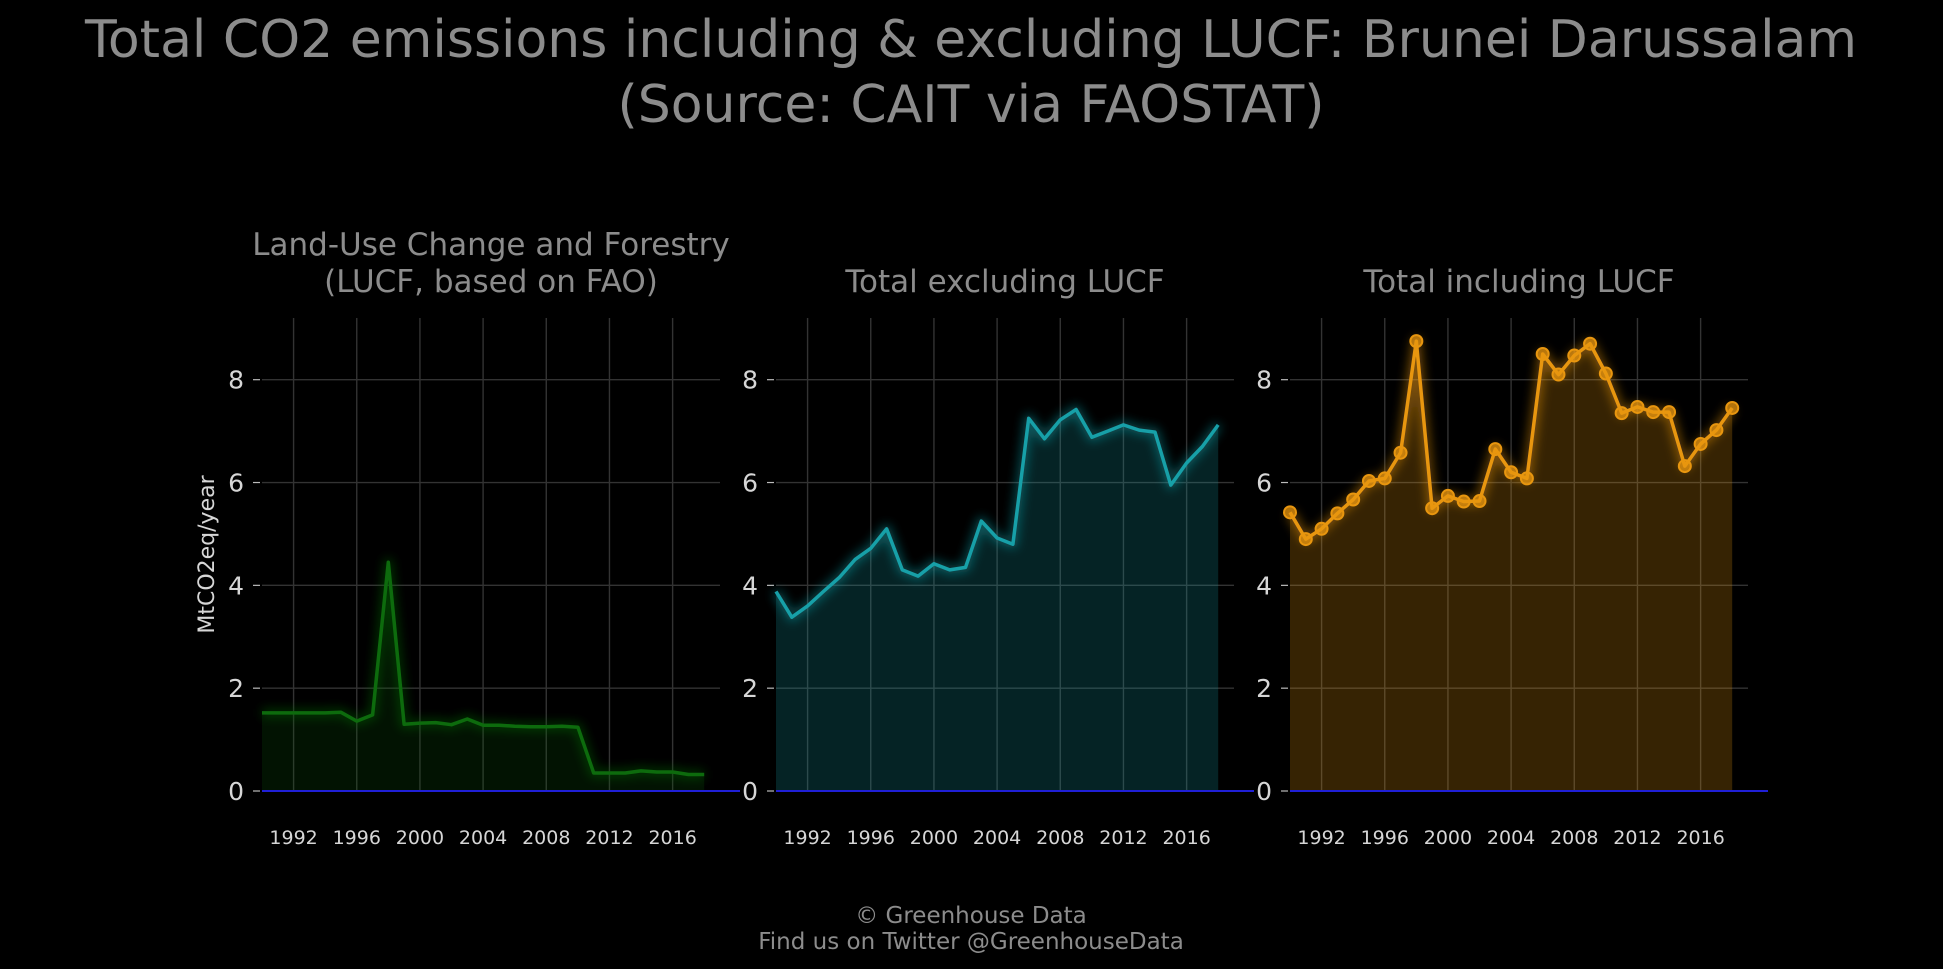  What do you see at coordinates (207, 553) in the screenshot?
I see `y-axis-label: MtCO2eq/year` at bounding box center [207, 553].